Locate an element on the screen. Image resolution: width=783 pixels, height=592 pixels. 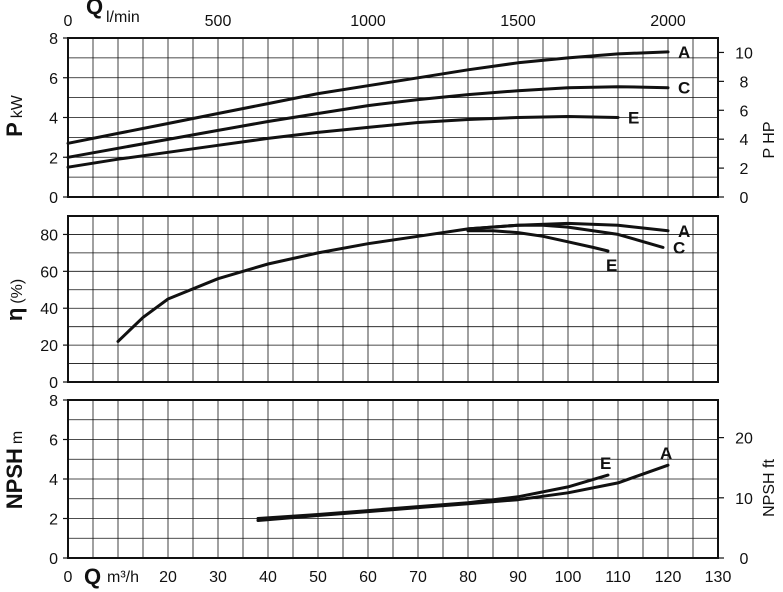
curve-efficiency-C is located at coordinates (565, 236).